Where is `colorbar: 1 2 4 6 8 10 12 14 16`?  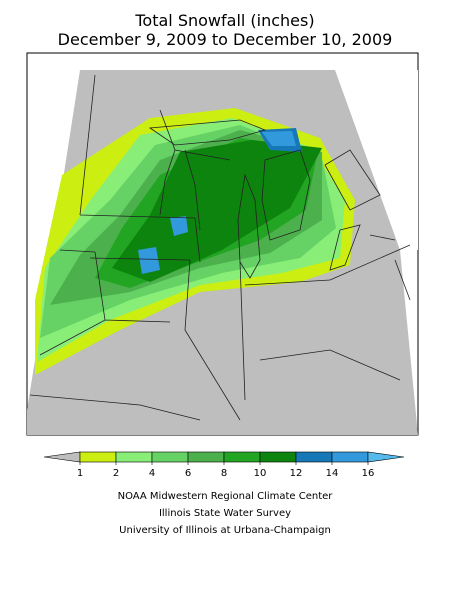
colorbar: 1 2 4 6 8 10 12 14 16 is located at coordinates (224, 465).